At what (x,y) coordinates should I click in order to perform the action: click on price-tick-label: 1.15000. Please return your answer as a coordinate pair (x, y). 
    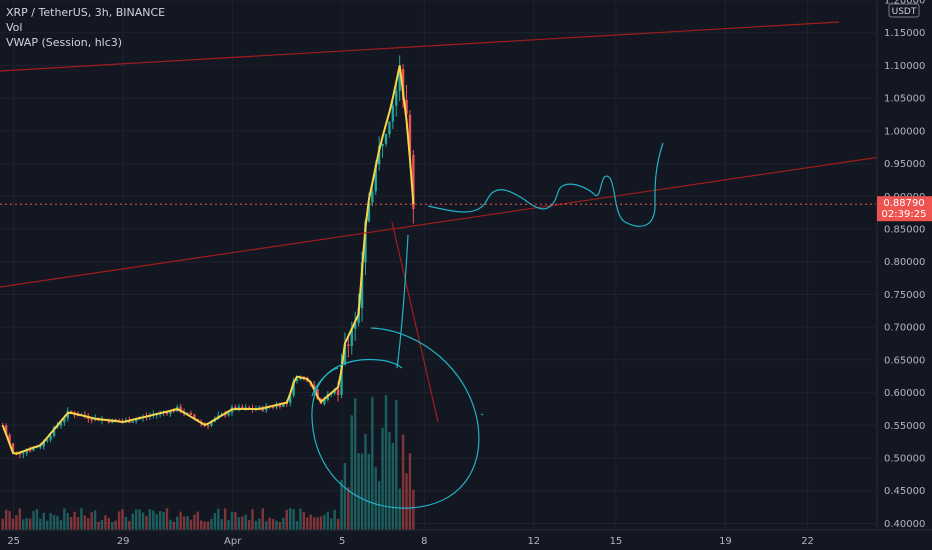
    Looking at the image, I should click on (904, 33).